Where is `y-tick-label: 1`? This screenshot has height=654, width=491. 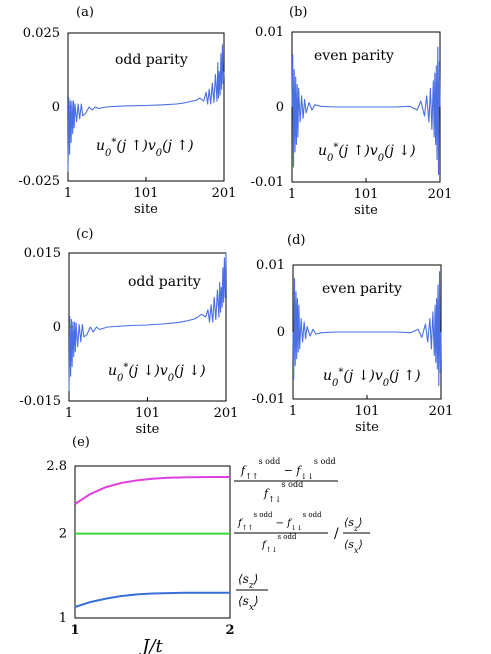
y-tick-label: 1 is located at coordinates (63, 618).